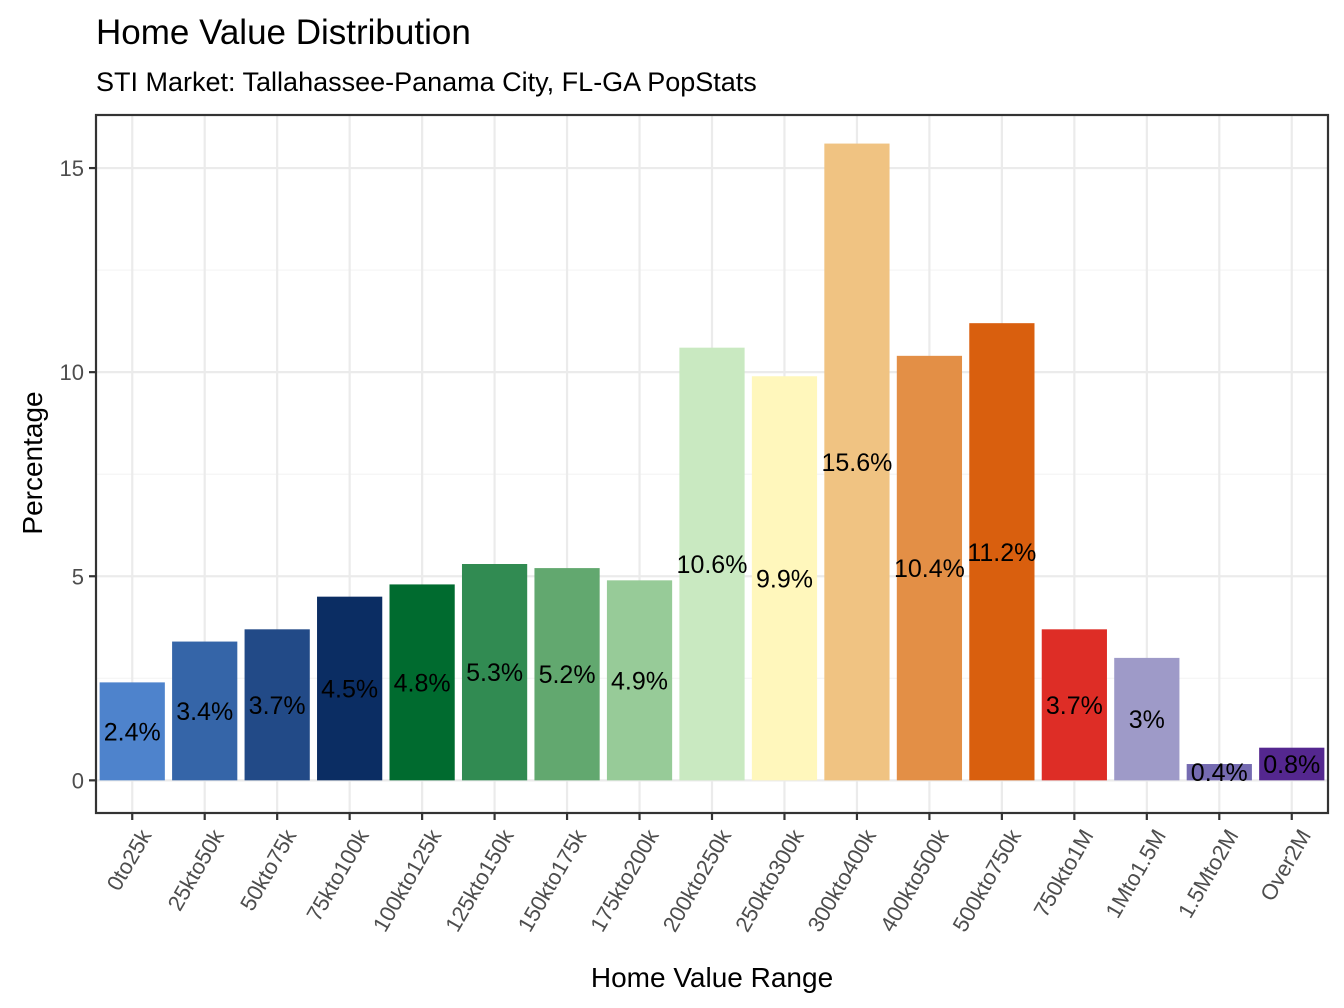 The height and width of the screenshot is (1008, 1344). I want to click on data-label-100kto125k: 4.8%, so click(422, 683).